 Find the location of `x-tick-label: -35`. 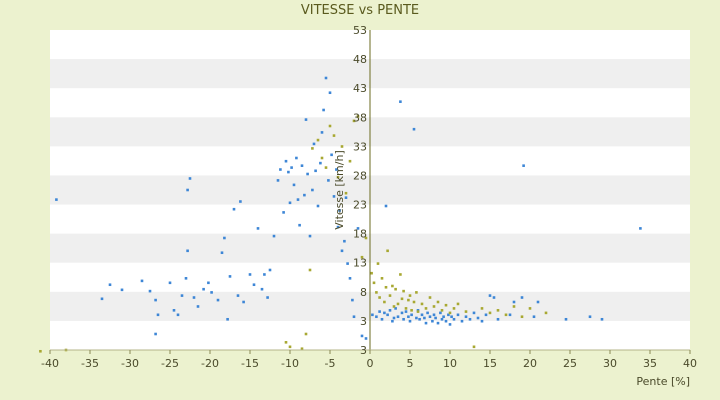

x-tick-label: -35 is located at coordinates (90, 363).